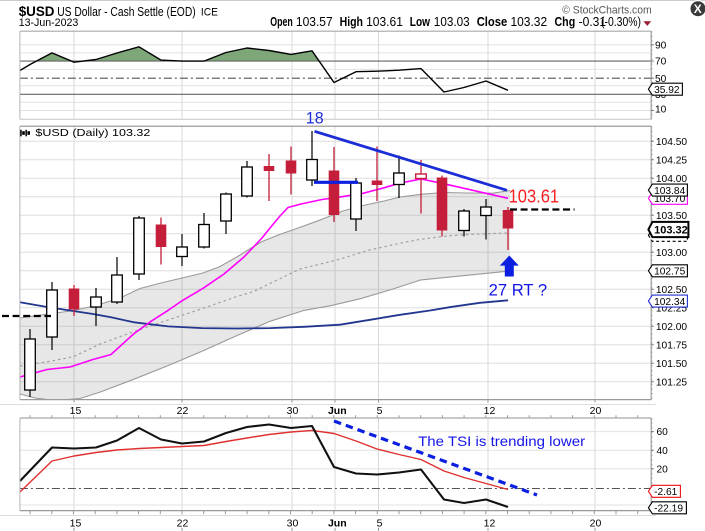  Describe the element at coordinates (667, 90) in the screenshot. I see `svg-text: 35.92` at that location.